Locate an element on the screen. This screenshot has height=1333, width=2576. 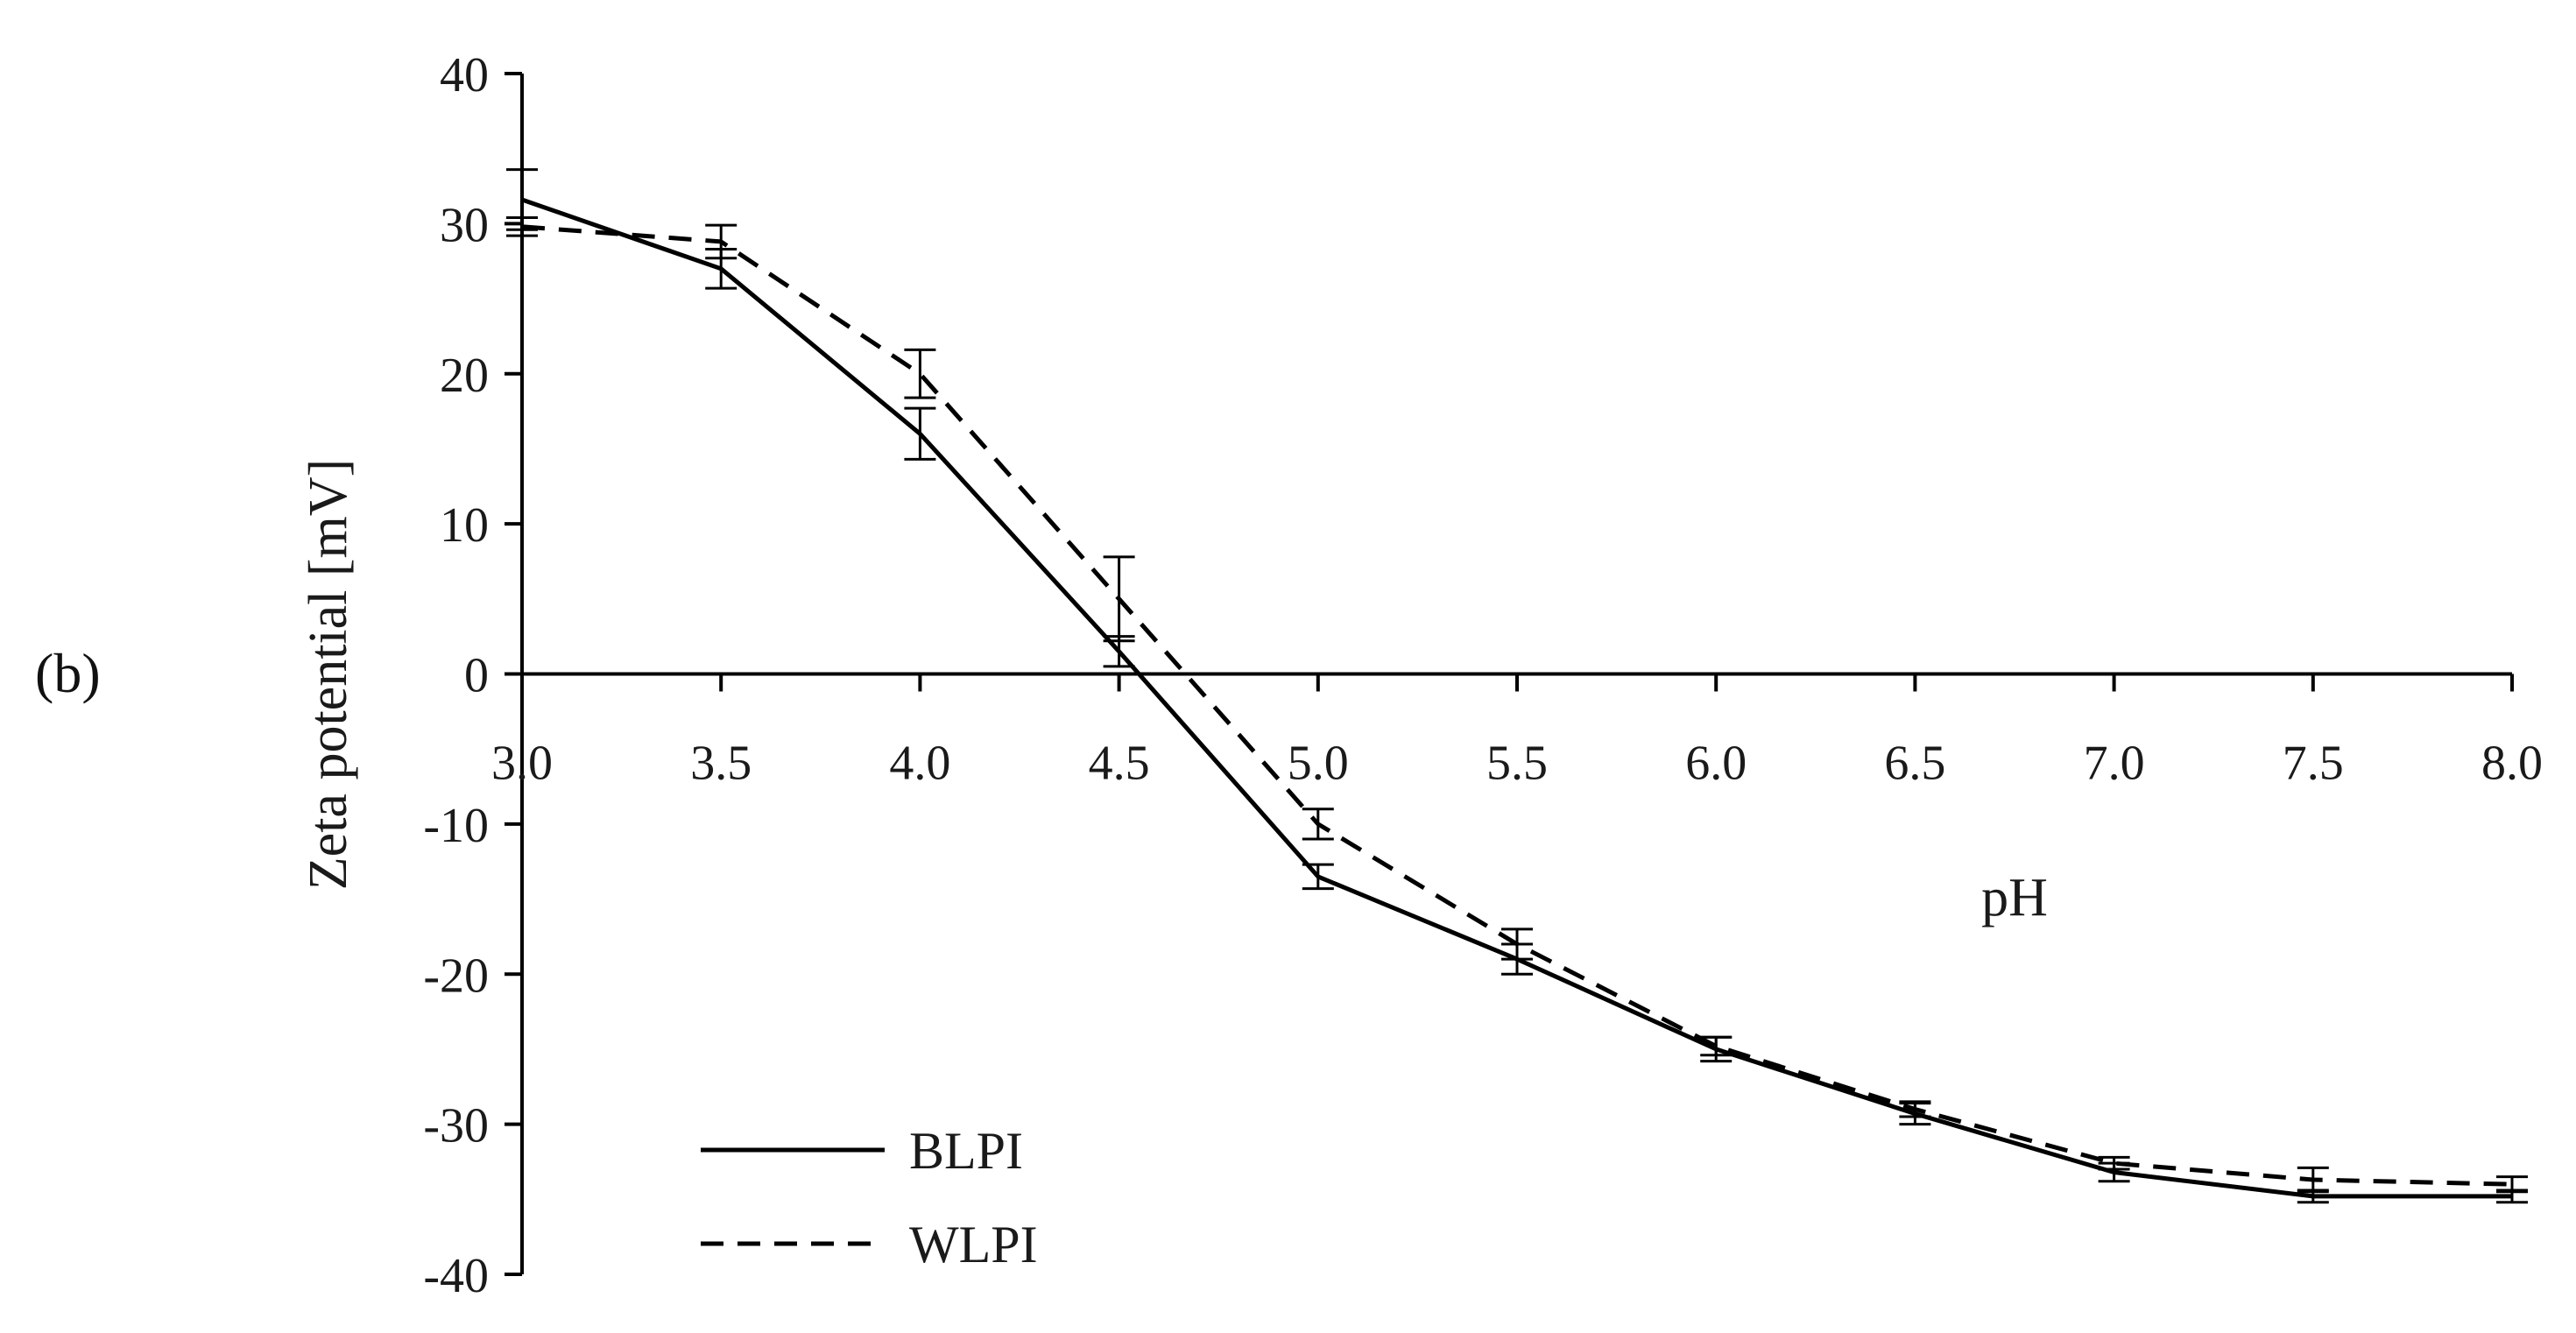
y-tick-label: -40 is located at coordinates (456, 1276).